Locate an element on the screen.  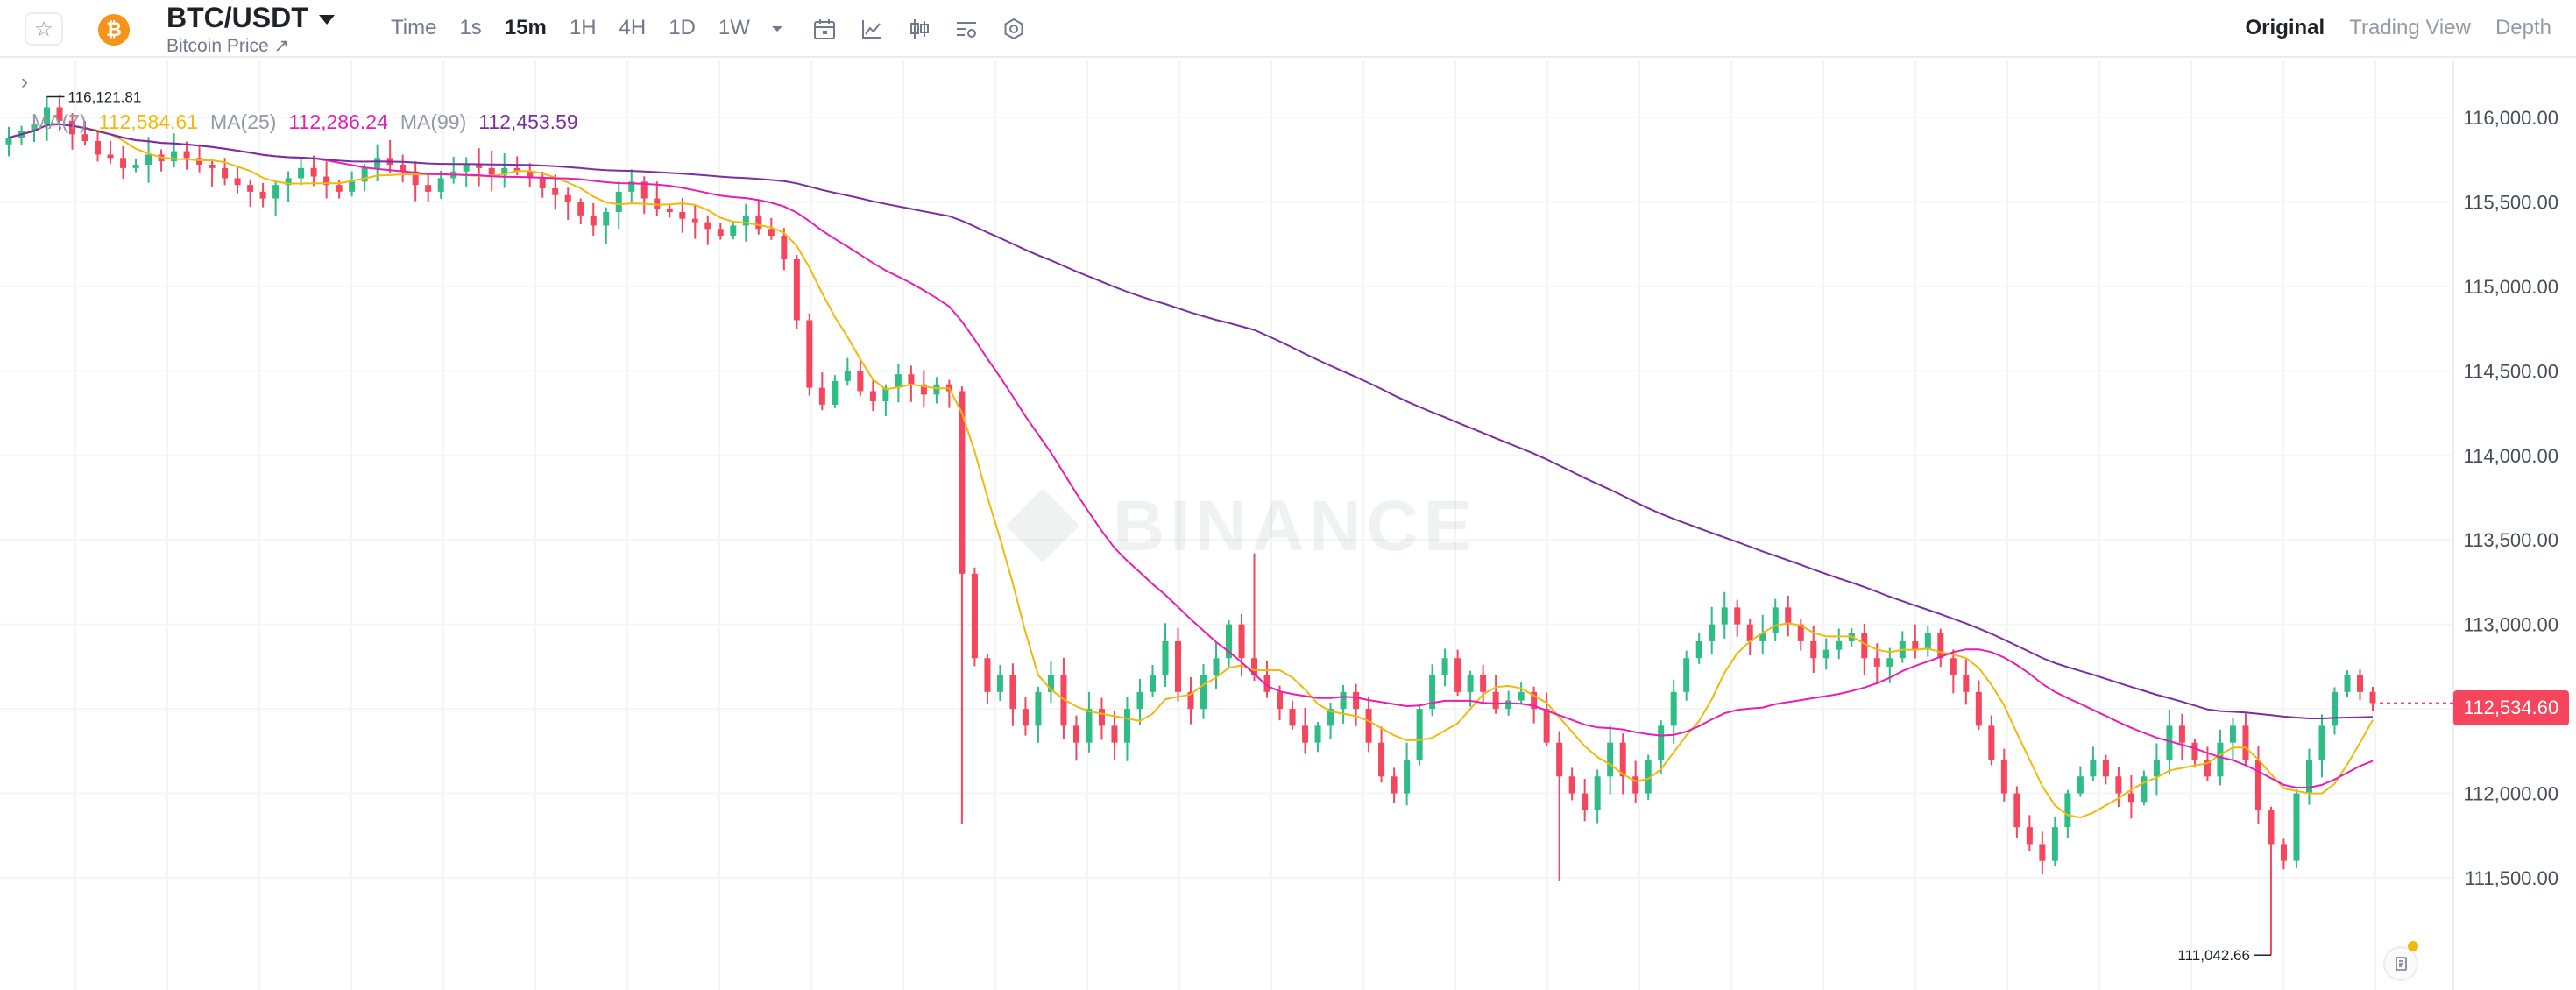
notes-icon is located at coordinates (2400, 963).